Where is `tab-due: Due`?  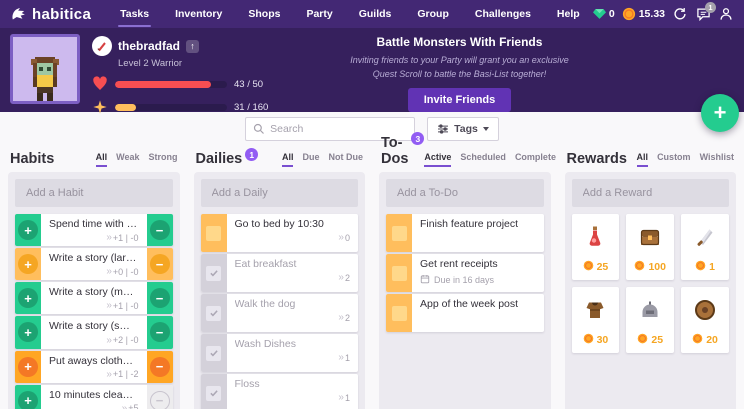 tab-due: Due is located at coordinates (311, 157).